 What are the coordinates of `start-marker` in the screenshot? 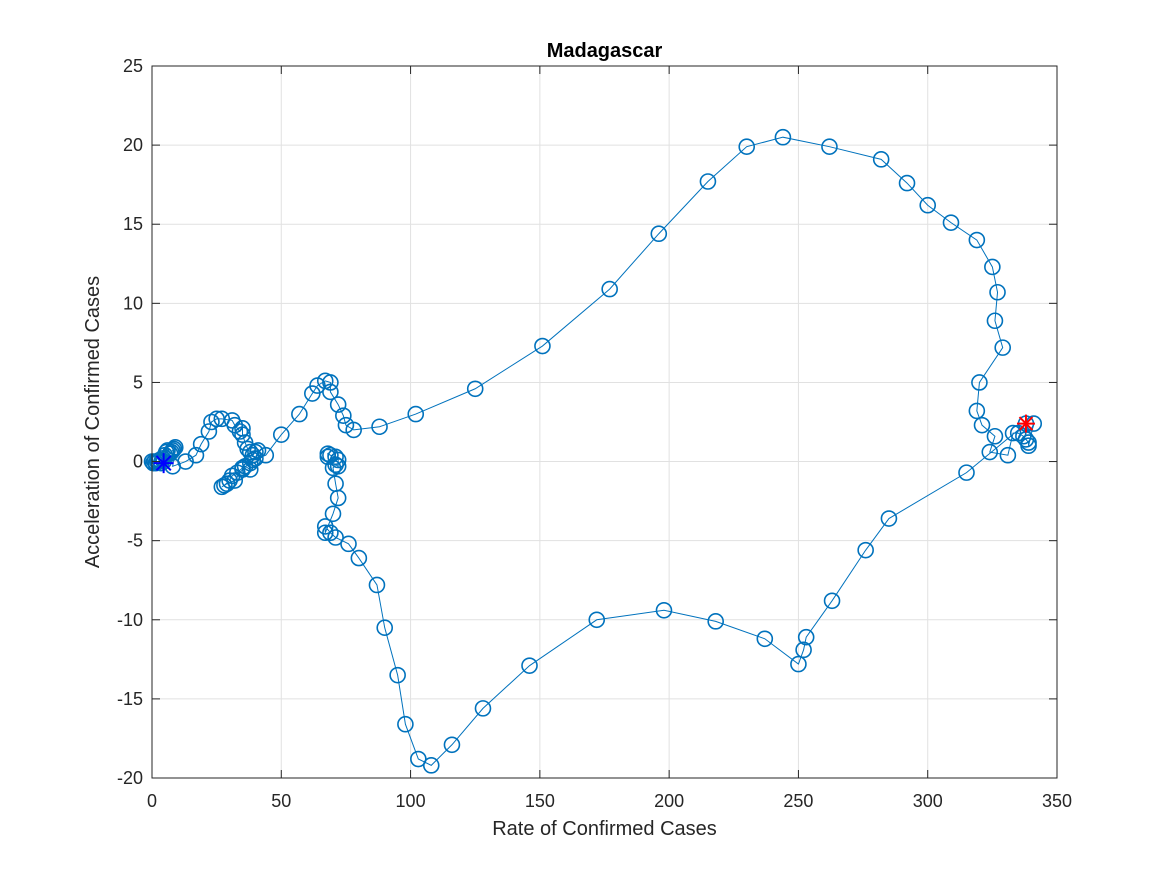 It's located at (163, 463).